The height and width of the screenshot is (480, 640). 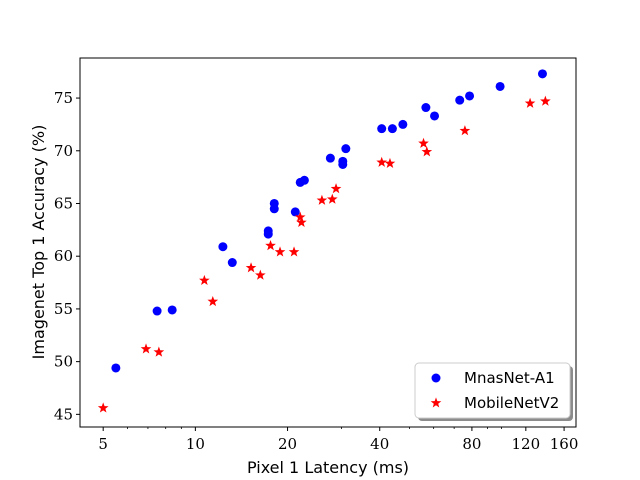 What do you see at coordinates (63, 203) in the screenshot?
I see `y-tick-label: 65` at bounding box center [63, 203].